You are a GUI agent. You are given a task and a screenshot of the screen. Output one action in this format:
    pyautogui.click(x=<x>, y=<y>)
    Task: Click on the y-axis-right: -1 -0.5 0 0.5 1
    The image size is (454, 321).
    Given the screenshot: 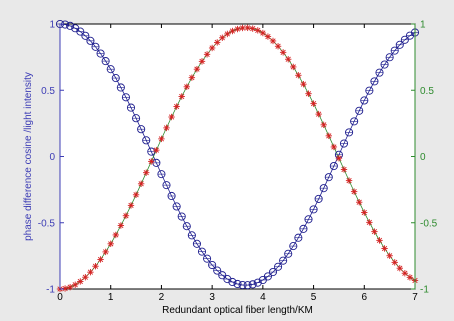 What is the action you would take?
    pyautogui.click(x=424, y=158)
    